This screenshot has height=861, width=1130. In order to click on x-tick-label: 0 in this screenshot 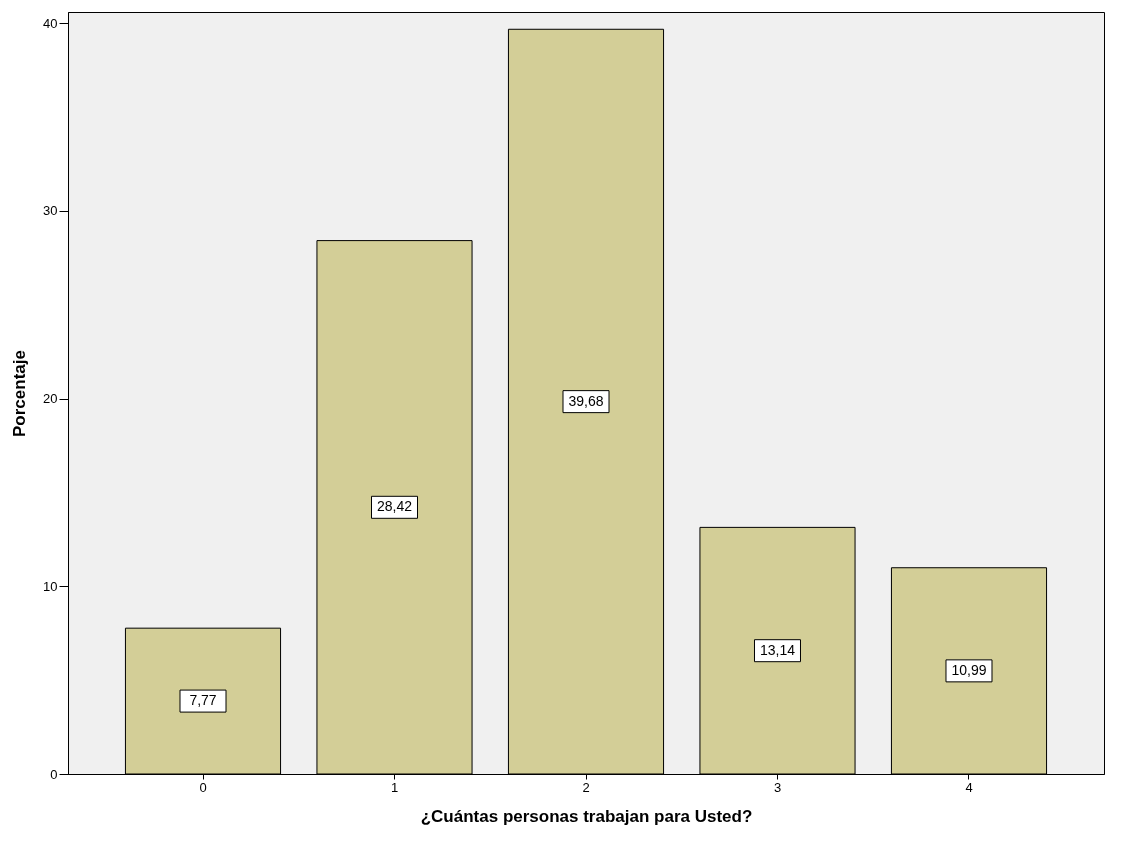, I will do `click(203, 787)`.